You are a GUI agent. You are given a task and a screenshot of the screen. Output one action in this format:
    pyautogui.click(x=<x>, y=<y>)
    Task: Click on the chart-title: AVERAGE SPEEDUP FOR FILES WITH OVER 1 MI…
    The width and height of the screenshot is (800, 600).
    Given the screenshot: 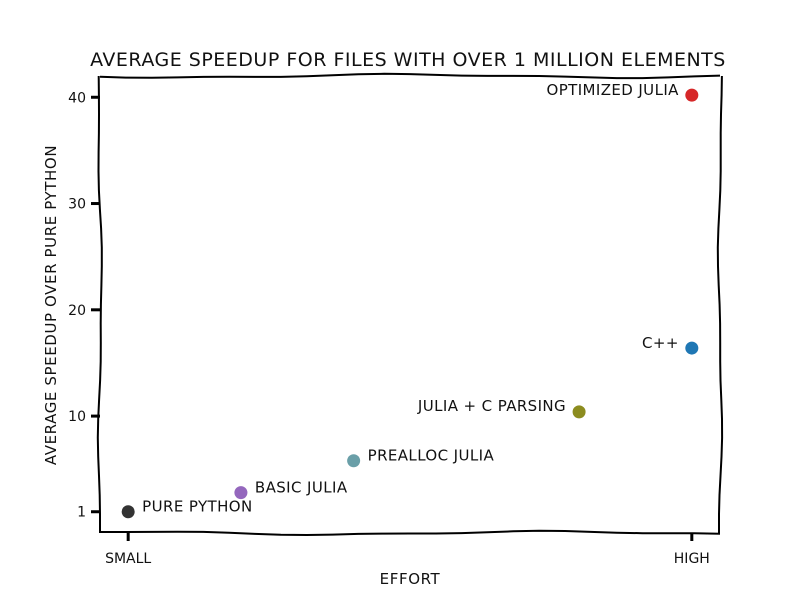 What is the action you would take?
    pyautogui.click(x=408, y=60)
    